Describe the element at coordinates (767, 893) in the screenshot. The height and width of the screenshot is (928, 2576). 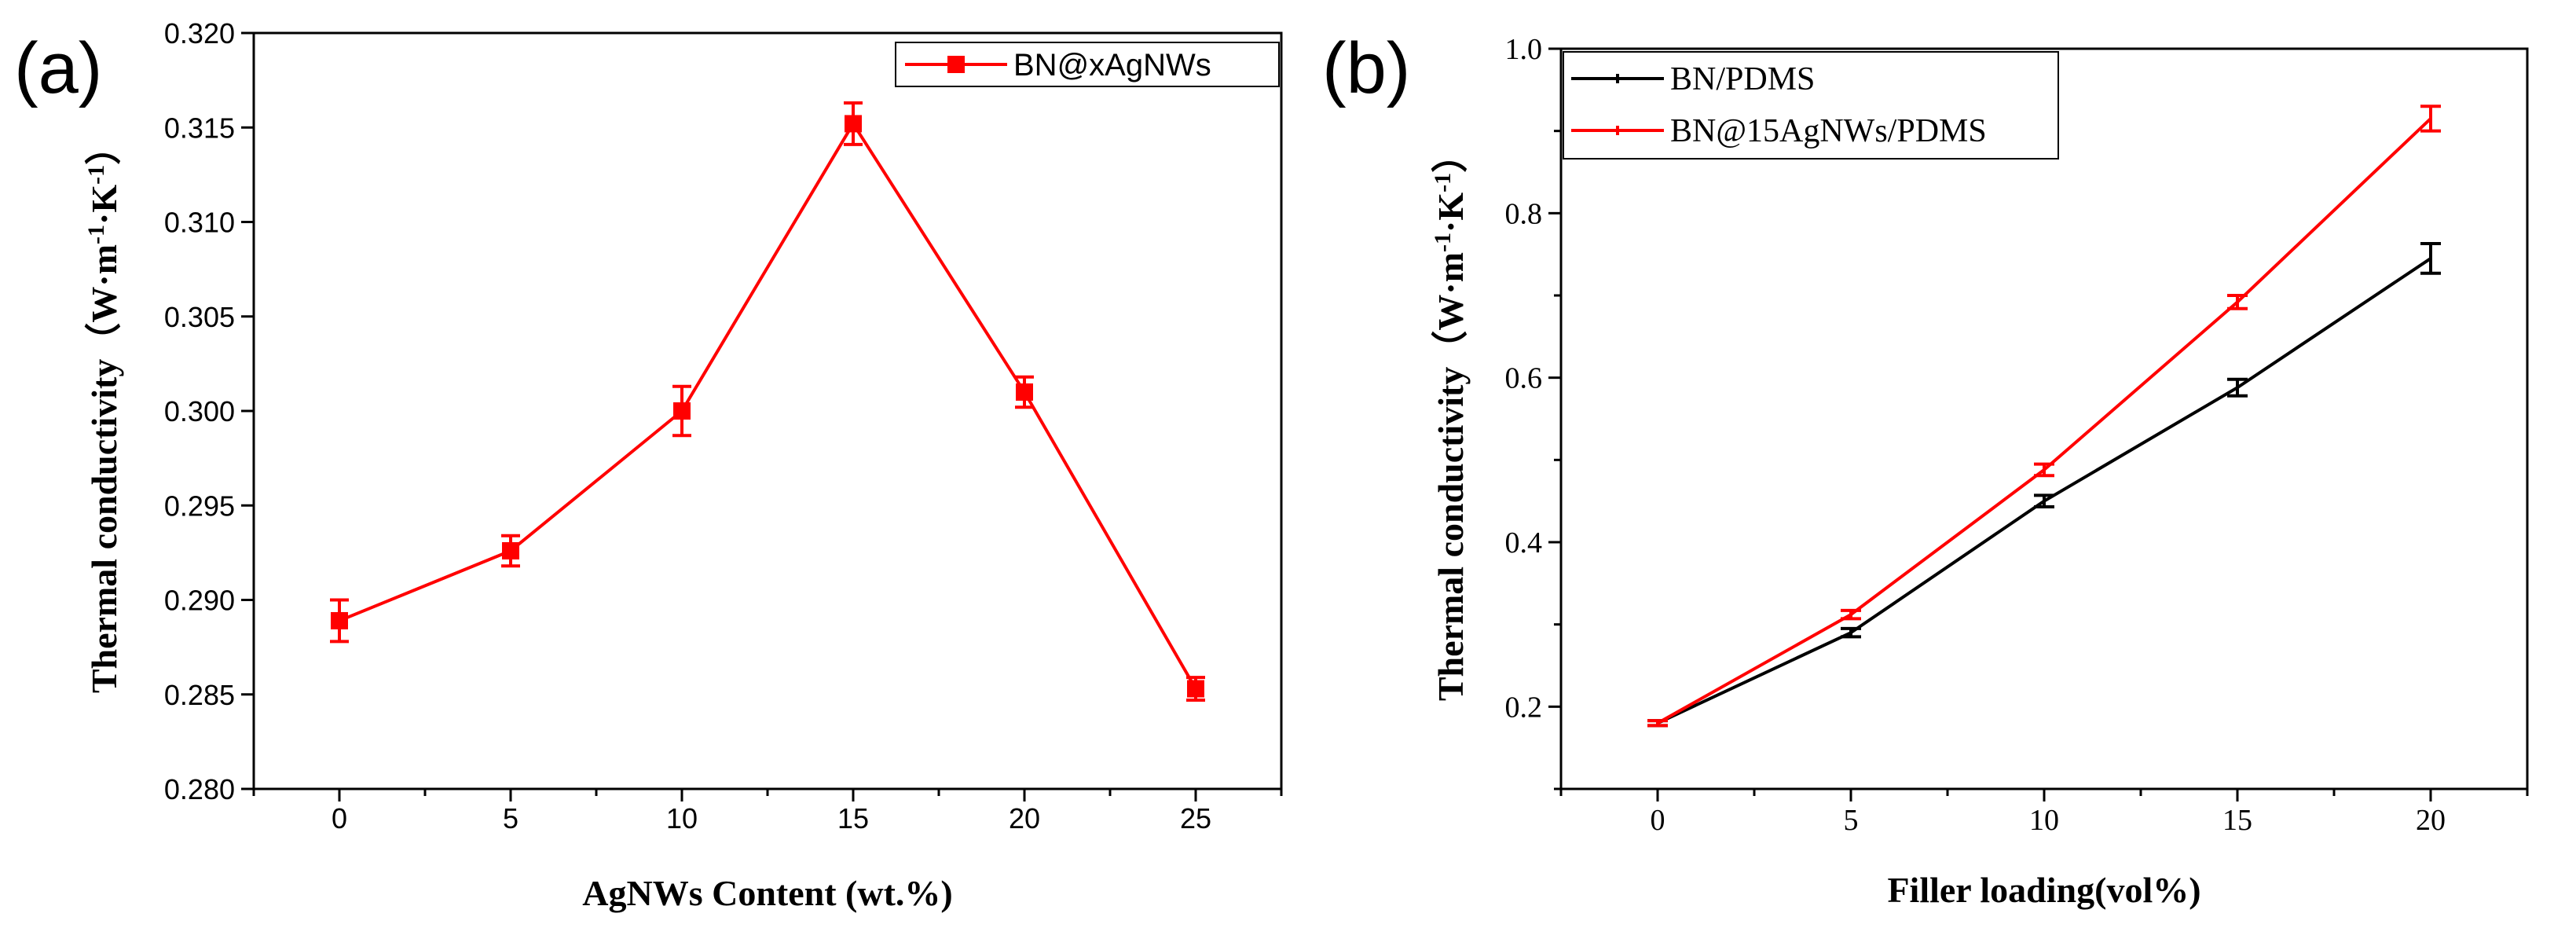
I see `panel-a-x-title: AgNWs Content (wt.%)` at that location.